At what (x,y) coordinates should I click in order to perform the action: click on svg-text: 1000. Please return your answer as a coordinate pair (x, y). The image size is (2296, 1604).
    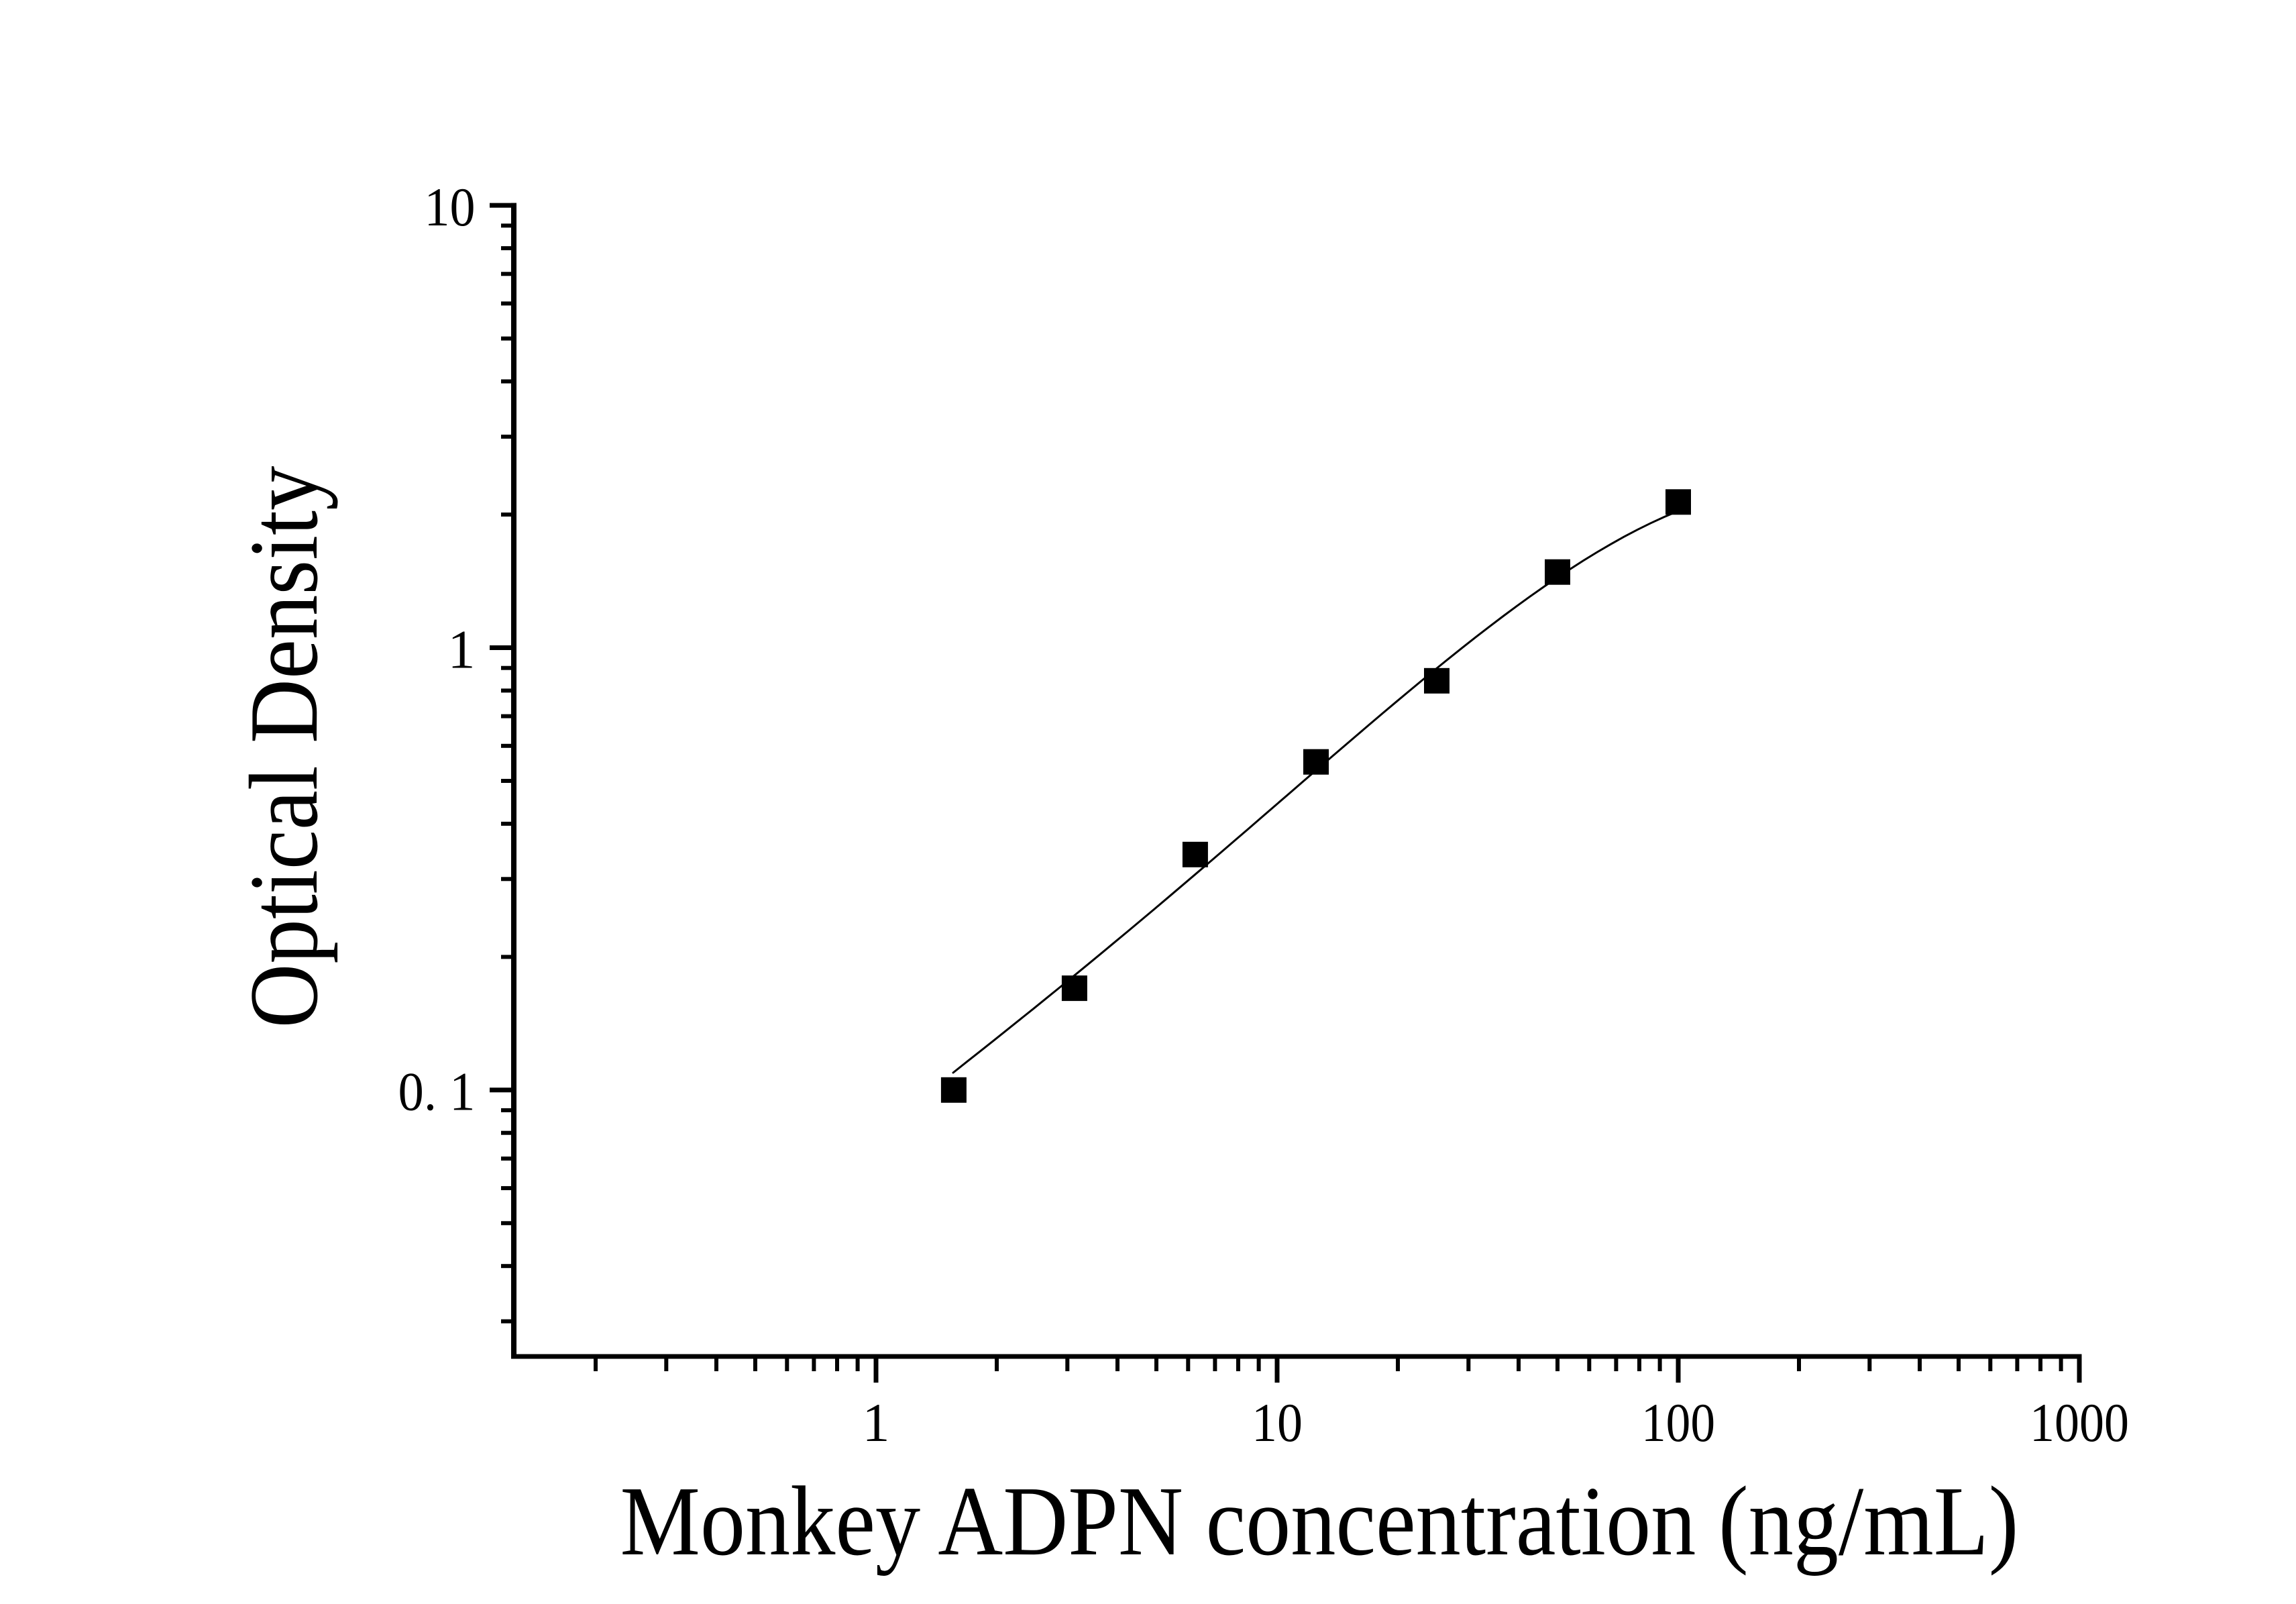
    Looking at the image, I should click on (2079, 1422).